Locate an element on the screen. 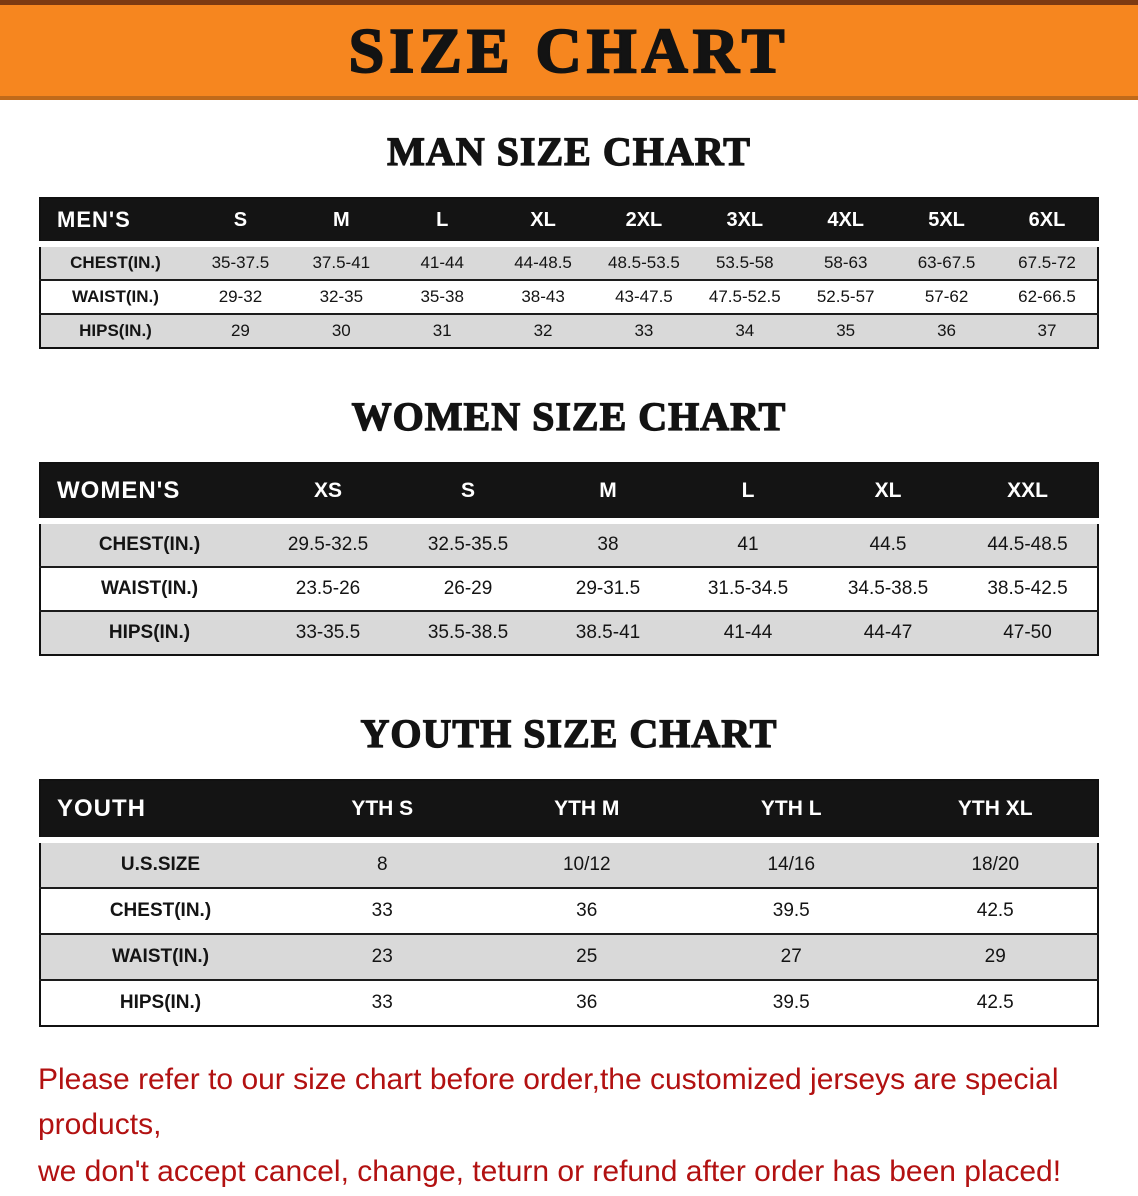 This screenshot has width=1138, height=1196. size-column-header: YTH XL is located at coordinates (995, 811).